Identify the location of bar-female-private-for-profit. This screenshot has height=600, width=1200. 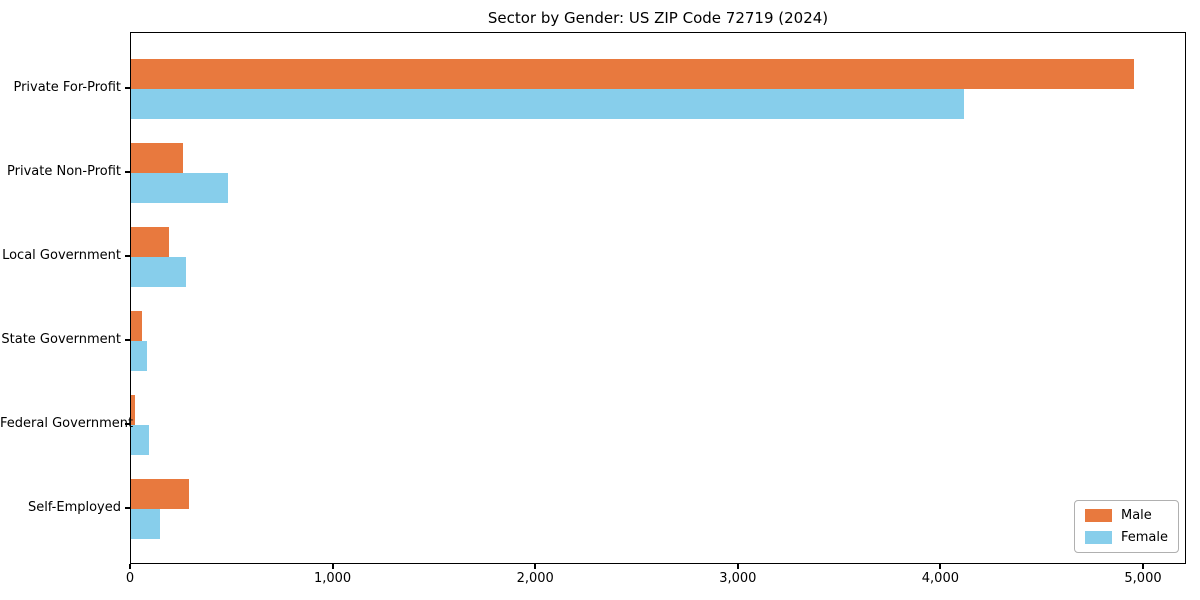
(547, 104).